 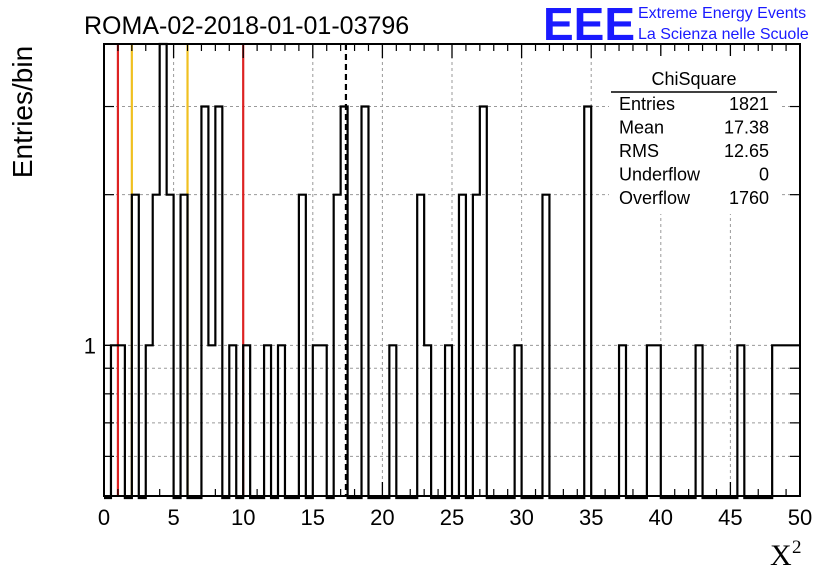 What do you see at coordinates (797, 547) in the screenshot?
I see `x-axis-label-superscript: 2` at bounding box center [797, 547].